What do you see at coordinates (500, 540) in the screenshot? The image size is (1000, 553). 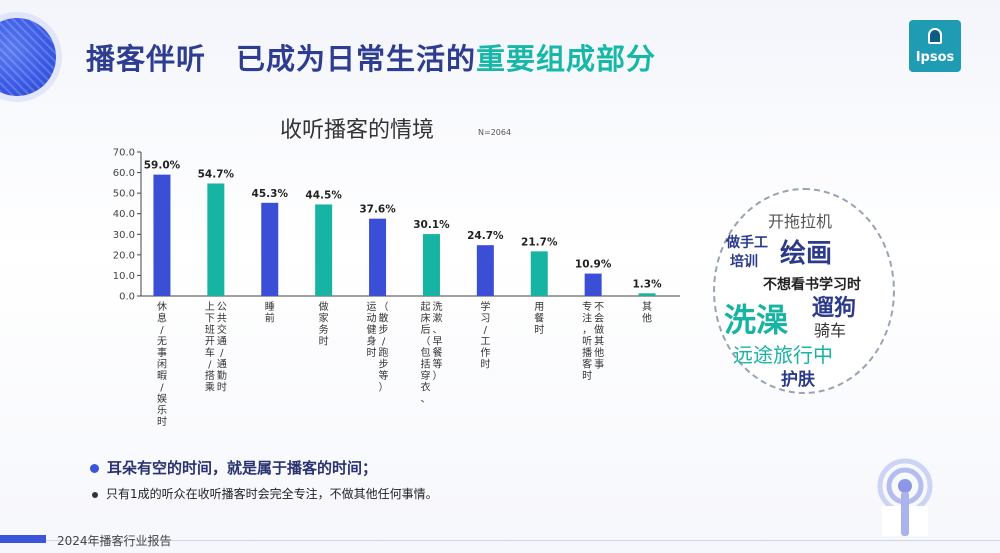 I see `footer-divider` at bounding box center [500, 540].